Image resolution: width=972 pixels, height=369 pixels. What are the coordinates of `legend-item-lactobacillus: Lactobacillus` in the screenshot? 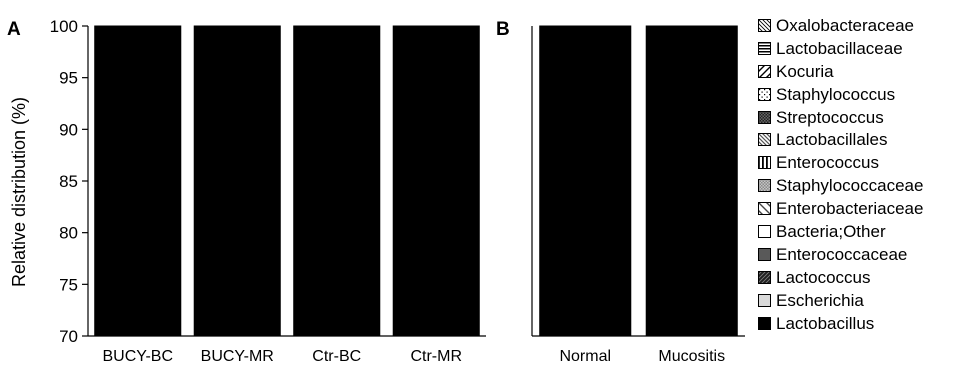 It's located at (865, 323).